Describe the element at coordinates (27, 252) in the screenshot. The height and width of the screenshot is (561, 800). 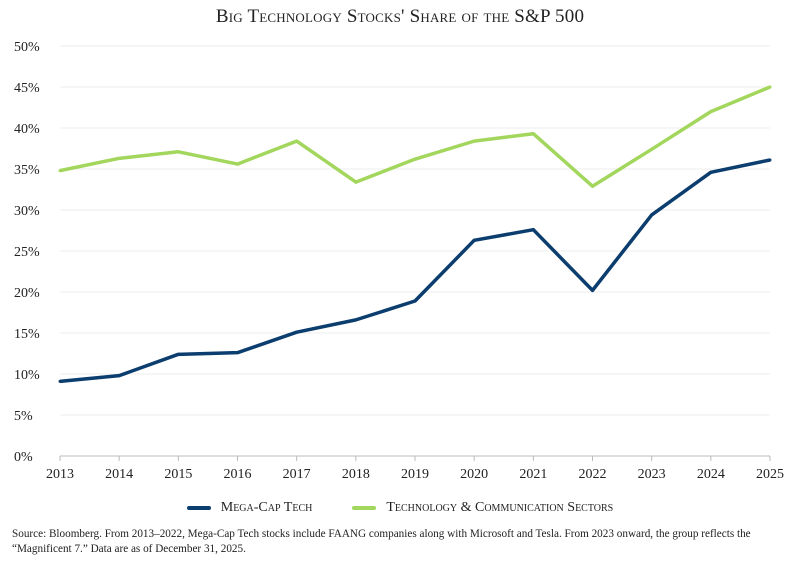
I see `y-tick-label: 25%` at that location.